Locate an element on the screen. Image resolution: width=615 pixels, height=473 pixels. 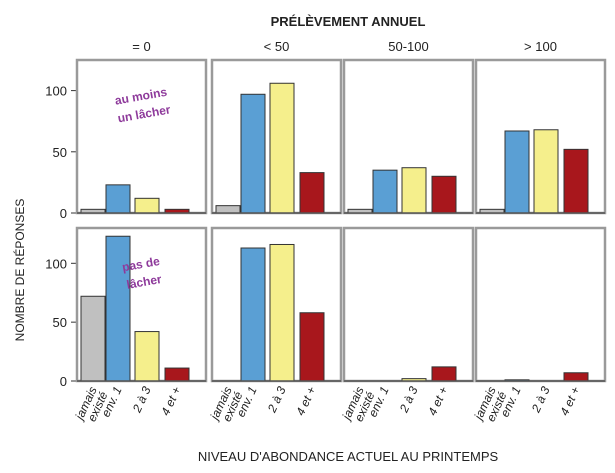
column-header: > 100 is located at coordinates (540, 46).